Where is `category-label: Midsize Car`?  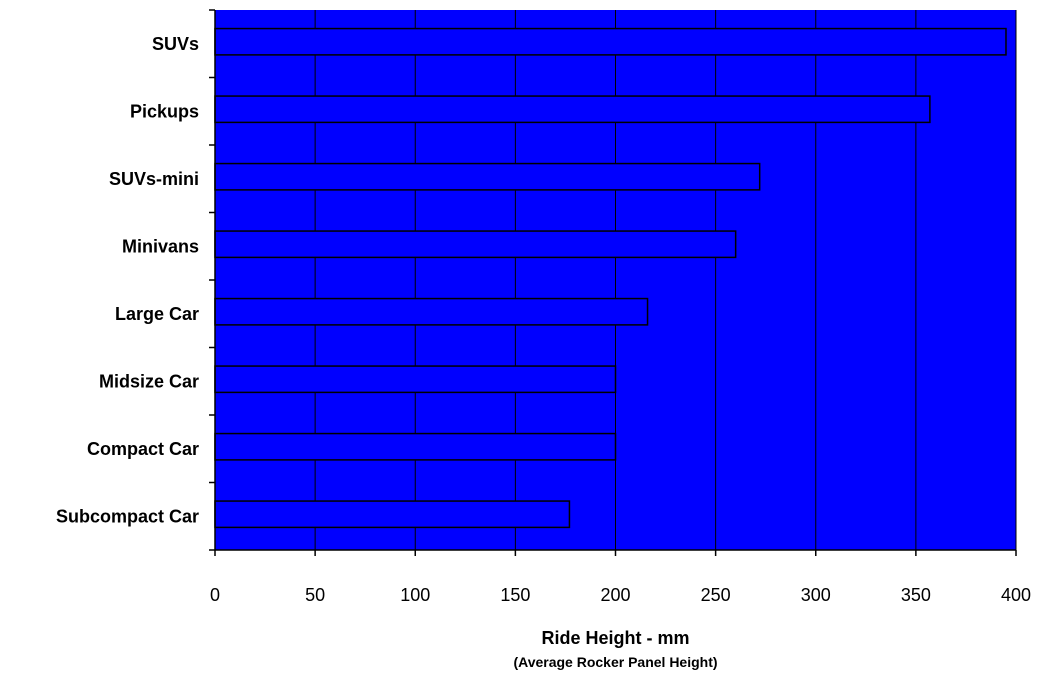 category-label: Midsize Car is located at coordinates (149, 381).